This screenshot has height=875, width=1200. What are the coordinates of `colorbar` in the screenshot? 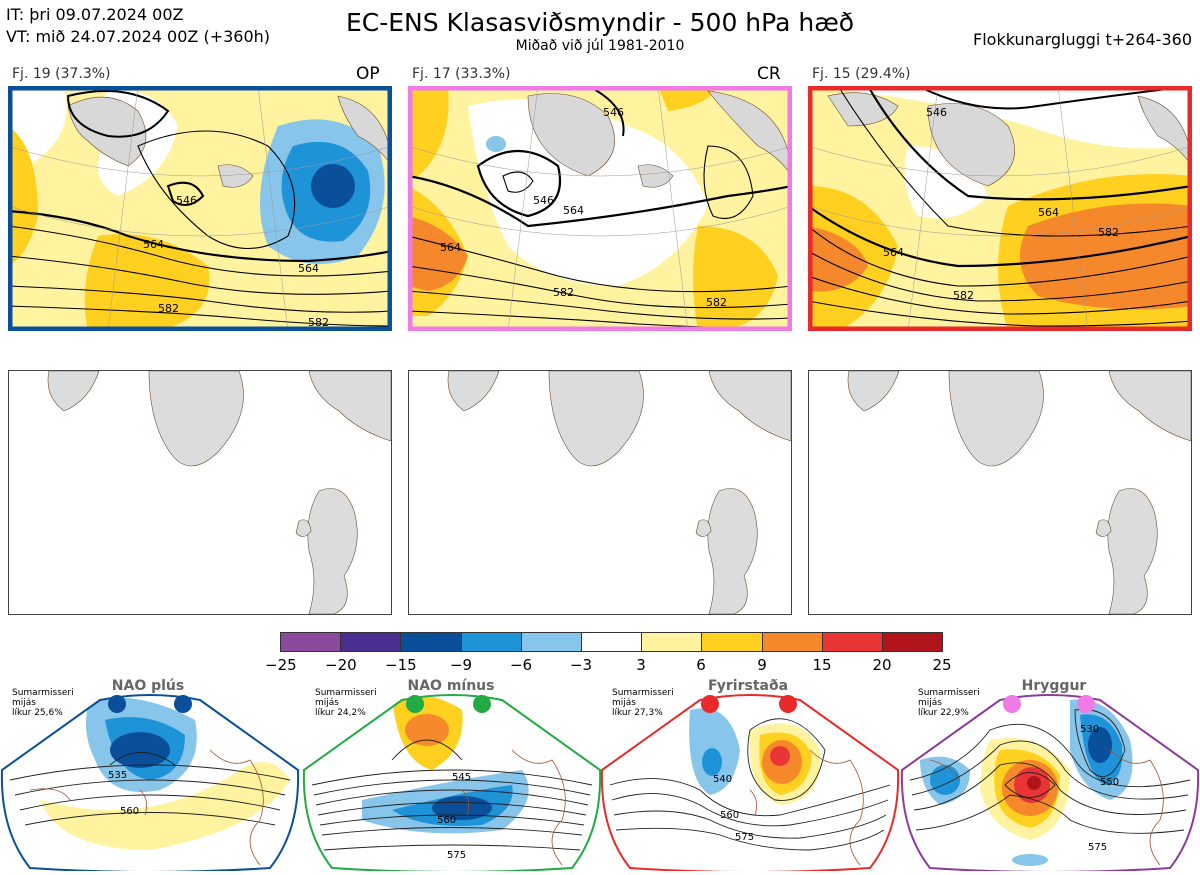 It's located at (611, 642).